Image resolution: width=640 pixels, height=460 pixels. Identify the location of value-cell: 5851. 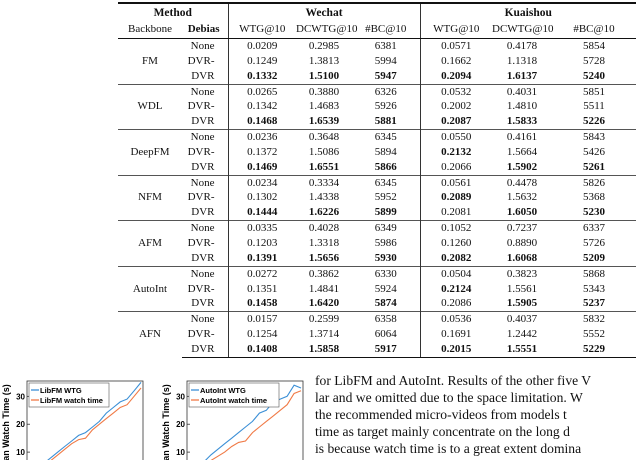
(594, 91).